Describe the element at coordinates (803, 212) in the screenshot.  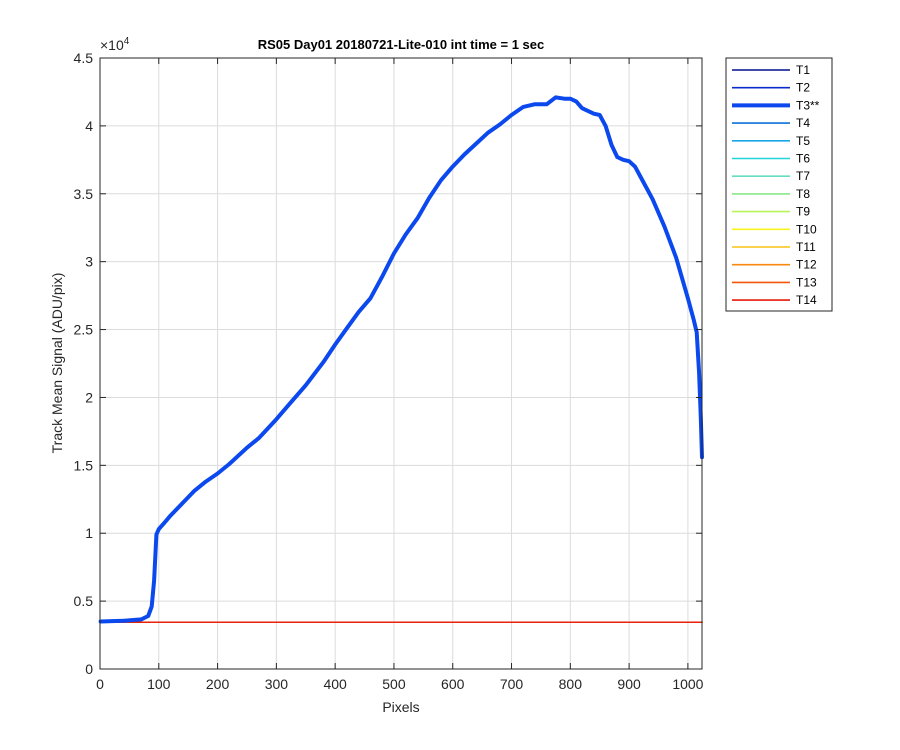
I see `legend-label-t9: T9` at that location.